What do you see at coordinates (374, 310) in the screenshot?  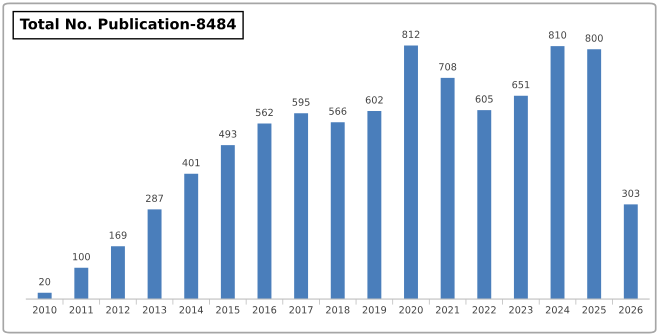 I see `x-tick-label: 2019` at bounding box center [374, 310].